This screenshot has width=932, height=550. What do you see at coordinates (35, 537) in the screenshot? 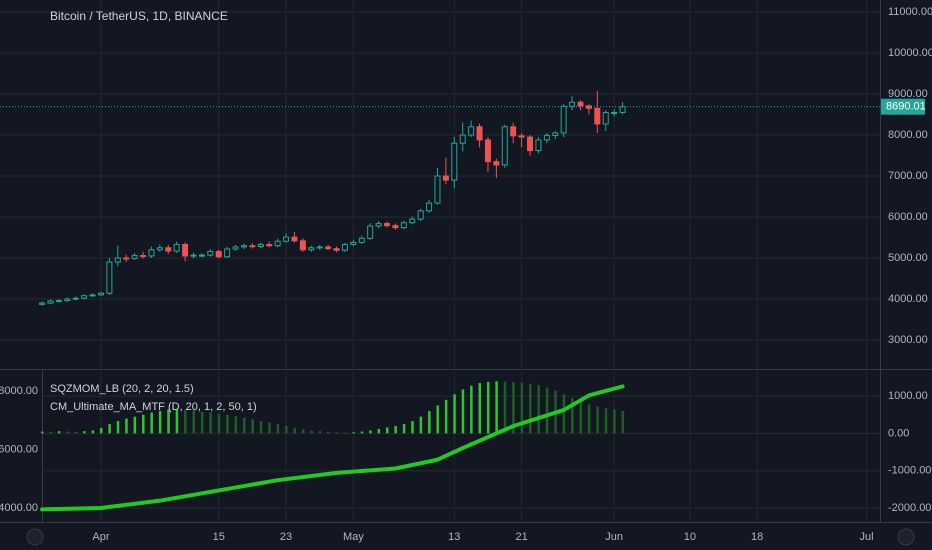
I see `scale-button` at bounding box center [35, 537].